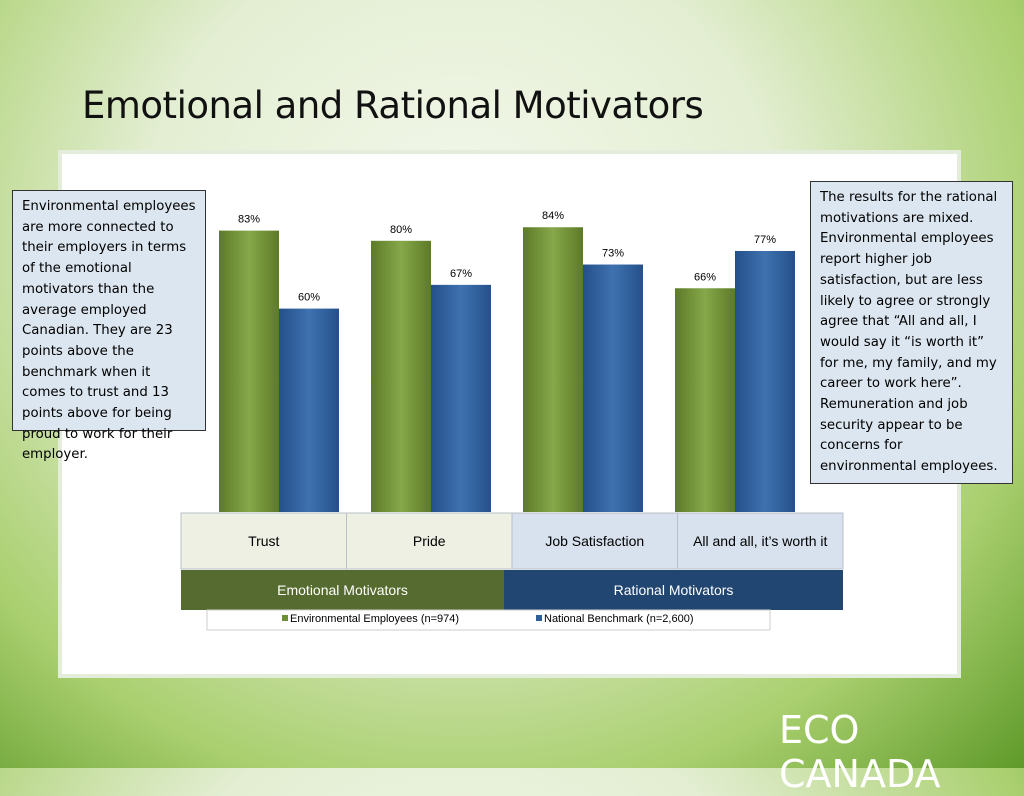 The image size is (1024, 796). What do you see at coordinates (401, 230) in the screenshot?
I see `value-label: 80%` at bounding box center [401, 230].